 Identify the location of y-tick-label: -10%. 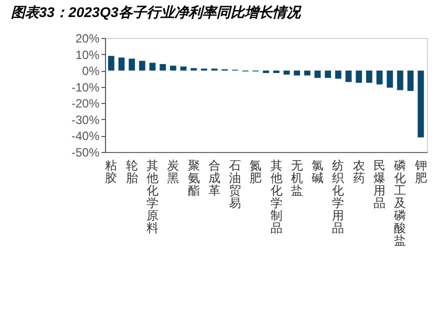
(85, 87).